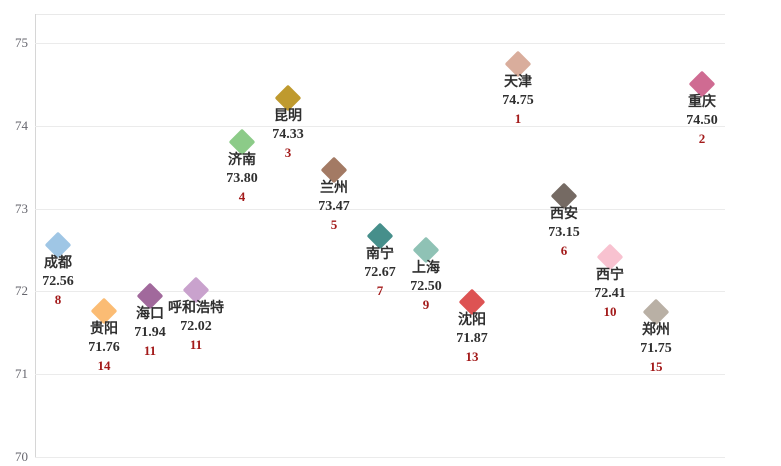 Image resolution: width=781 pixels, height=466 pixels. What do you see at coordinates (288, 134) in the screenshot?
I see `point-value-label: 74.33` at bounding box center [288, 134].